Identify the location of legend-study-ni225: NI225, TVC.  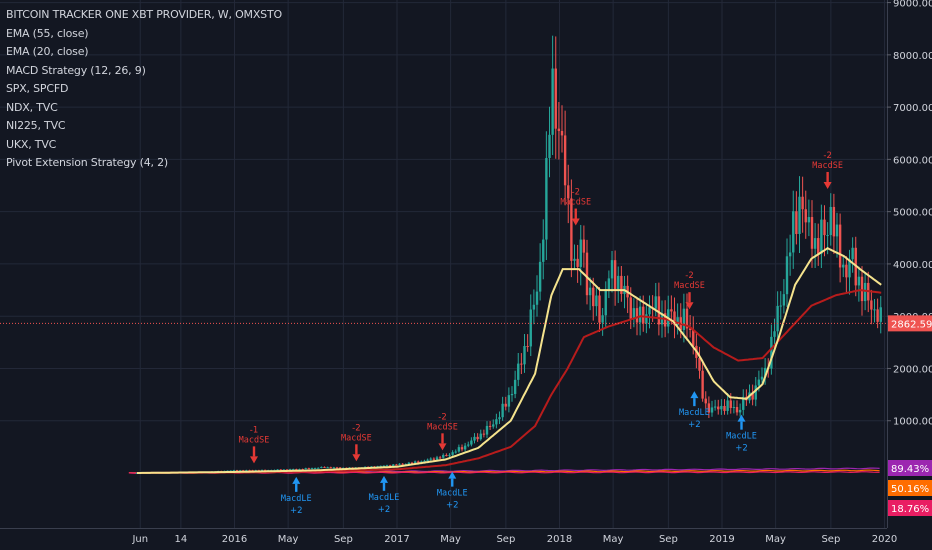
(36, 125).